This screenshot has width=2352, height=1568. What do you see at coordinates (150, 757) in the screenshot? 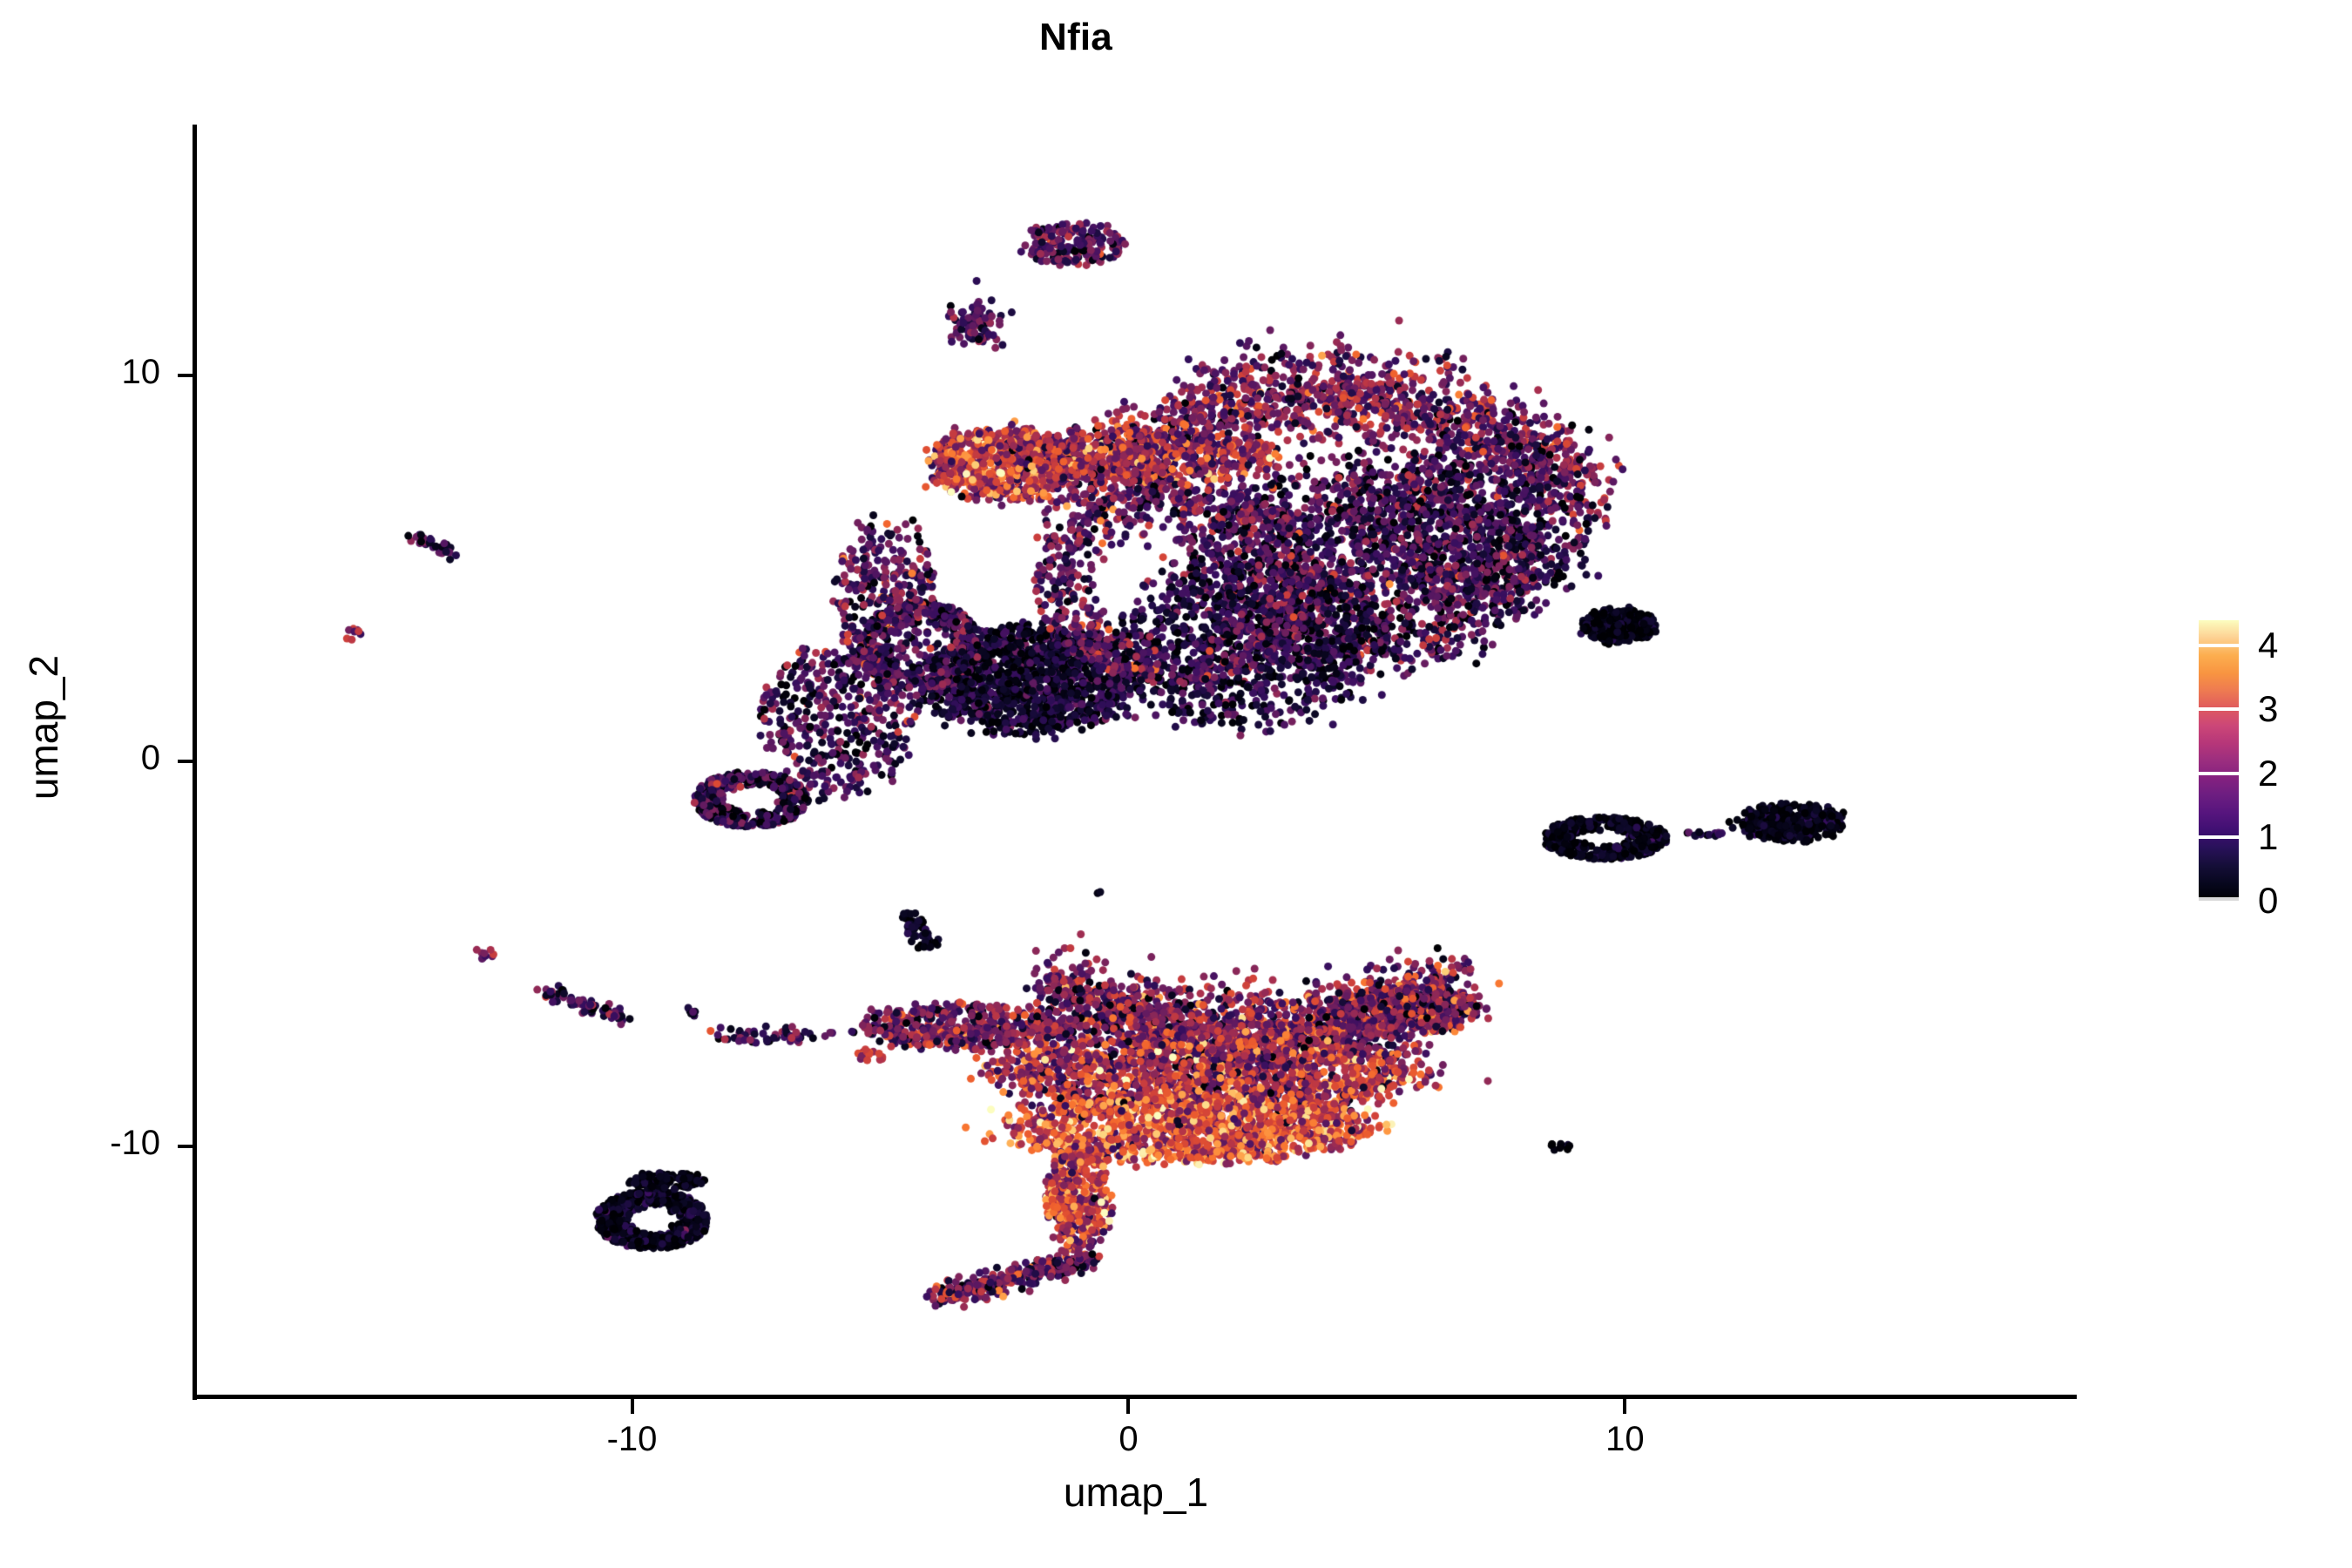
I see `y-tick-label: 0` at bounding box center [150, 757].